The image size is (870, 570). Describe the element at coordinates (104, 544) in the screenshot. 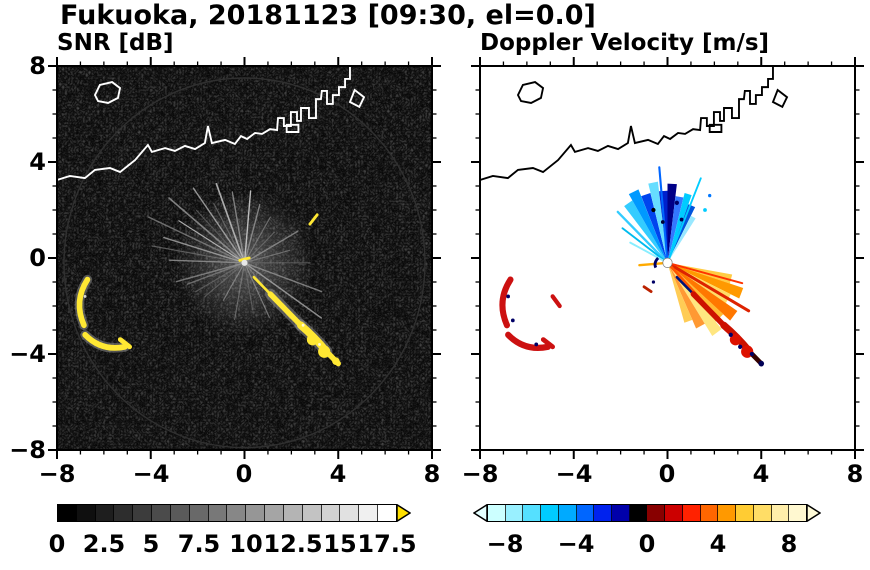

I see `colorbar-tick-label: 2.5` at that location.